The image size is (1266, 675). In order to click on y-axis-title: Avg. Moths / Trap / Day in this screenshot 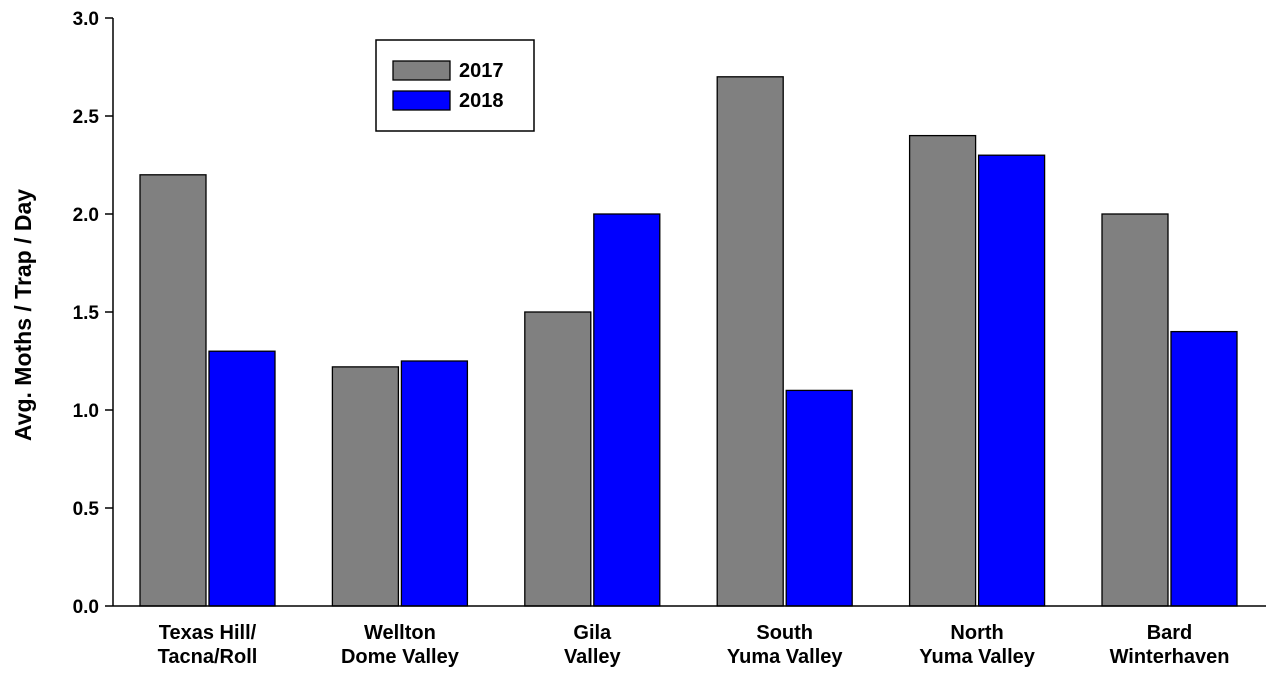, I will do `click(23, 315)`.